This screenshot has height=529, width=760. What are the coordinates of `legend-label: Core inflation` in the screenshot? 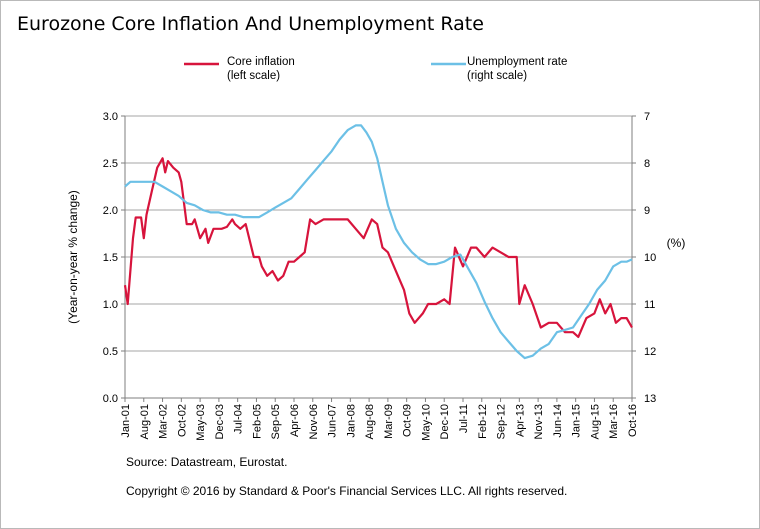 It's located at (261, 62).